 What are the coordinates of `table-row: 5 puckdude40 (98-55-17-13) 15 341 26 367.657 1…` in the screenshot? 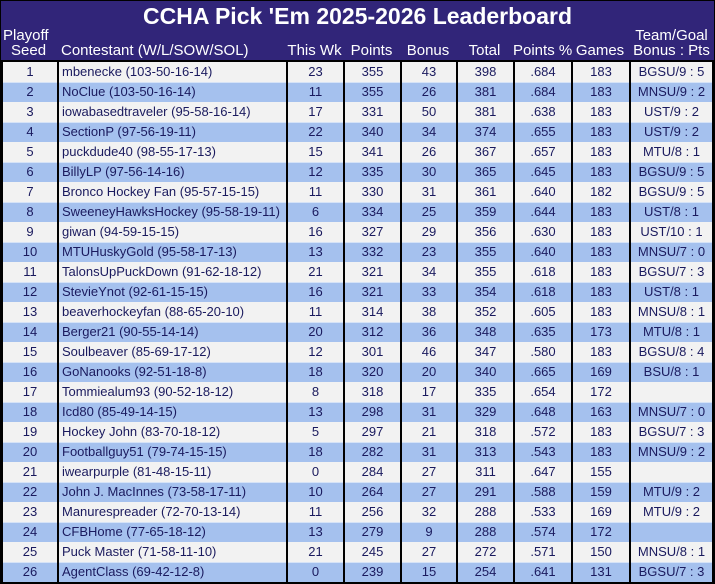 It's located at (357, 152).